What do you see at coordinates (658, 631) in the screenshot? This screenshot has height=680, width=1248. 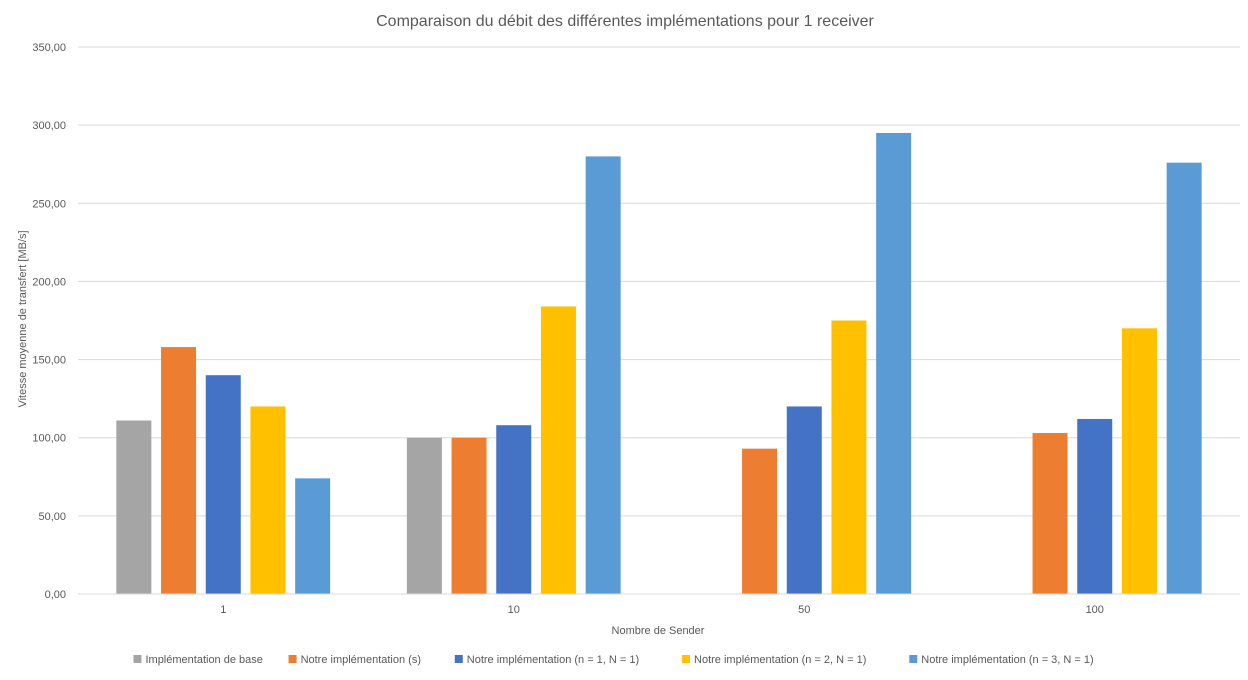 I see `x-axis-label: Nombre de Sender` at bounding box center [658, 631].